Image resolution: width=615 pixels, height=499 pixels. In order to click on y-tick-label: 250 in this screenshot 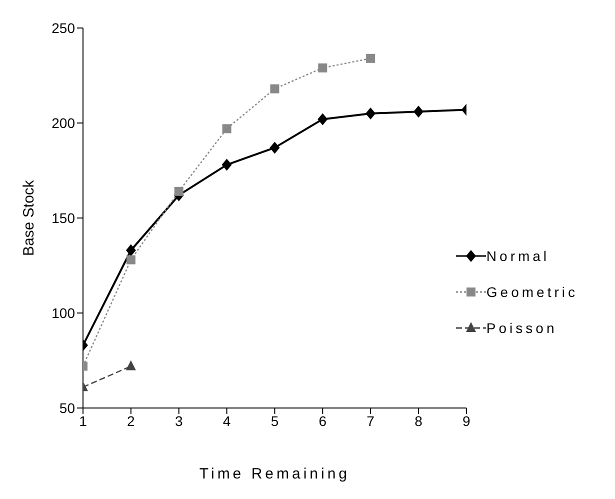, I will do `click(64, 28)`.